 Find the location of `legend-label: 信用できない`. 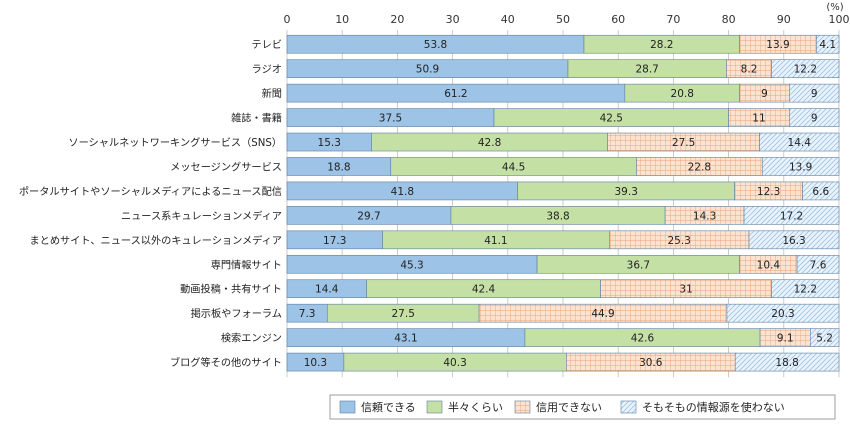

legend-label: 信用できない is located at coordinates (569, 407).